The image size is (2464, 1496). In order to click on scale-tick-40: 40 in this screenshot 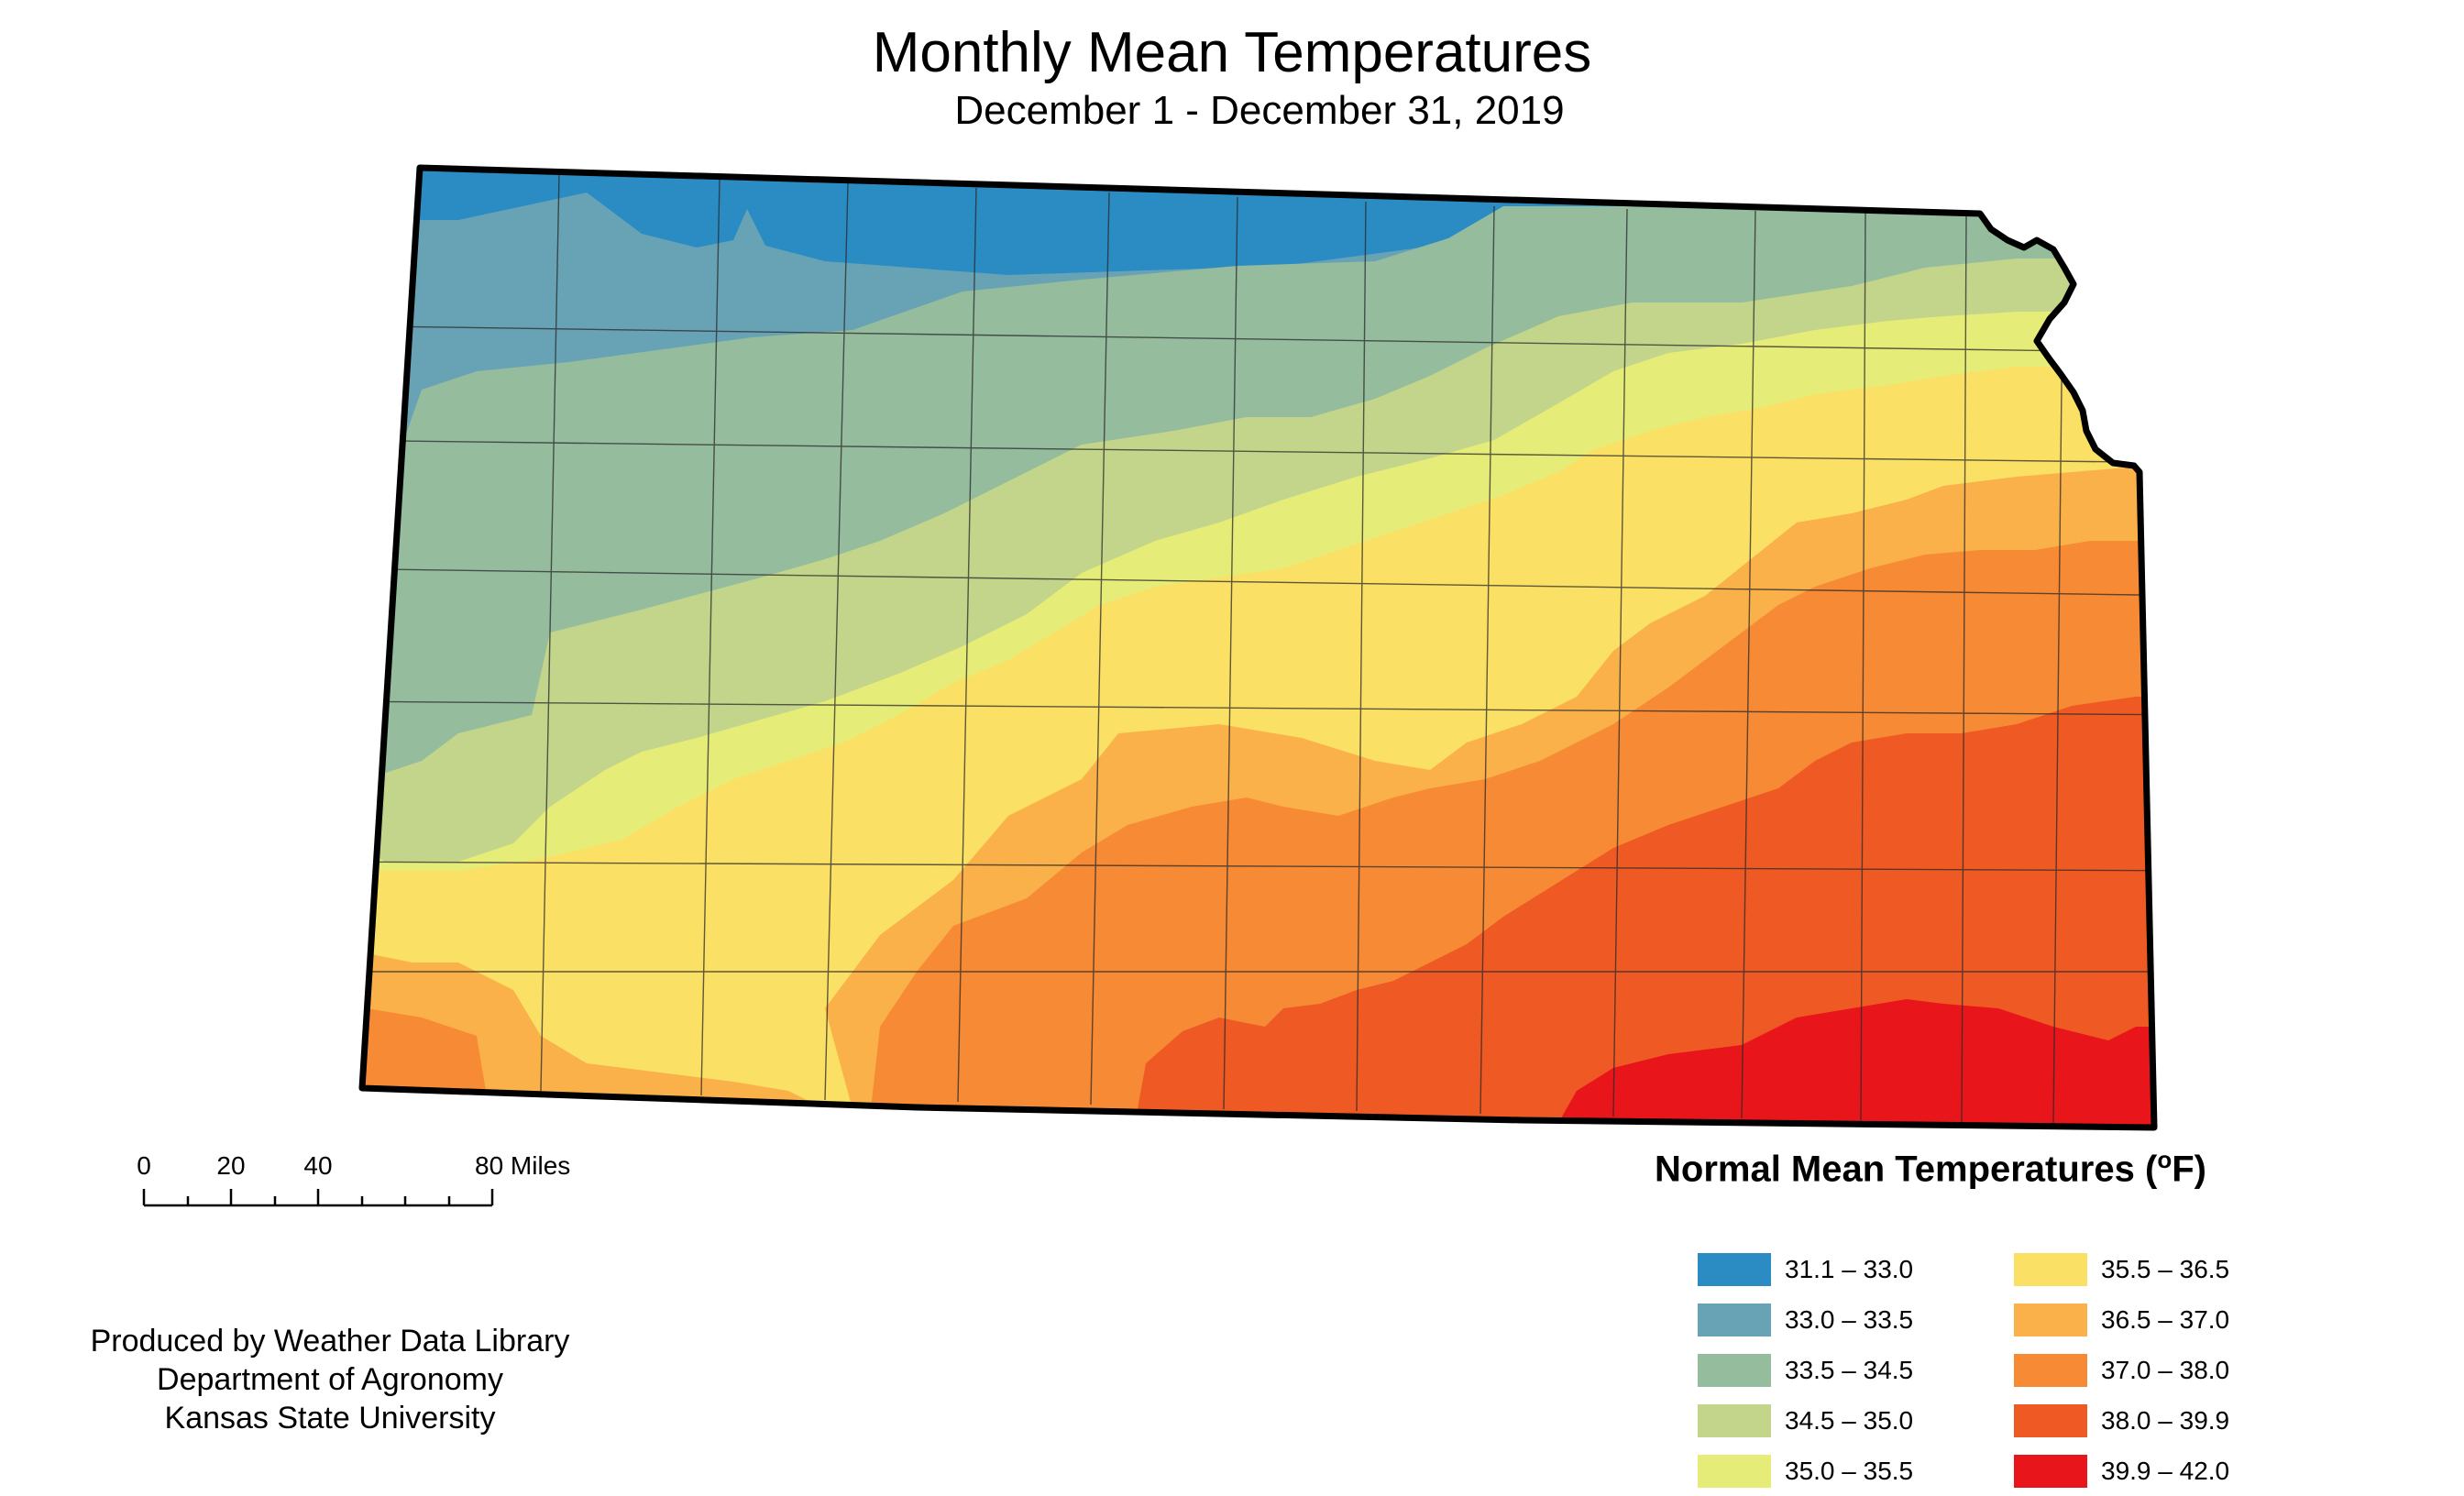, I will do `click(317, 1165)`.